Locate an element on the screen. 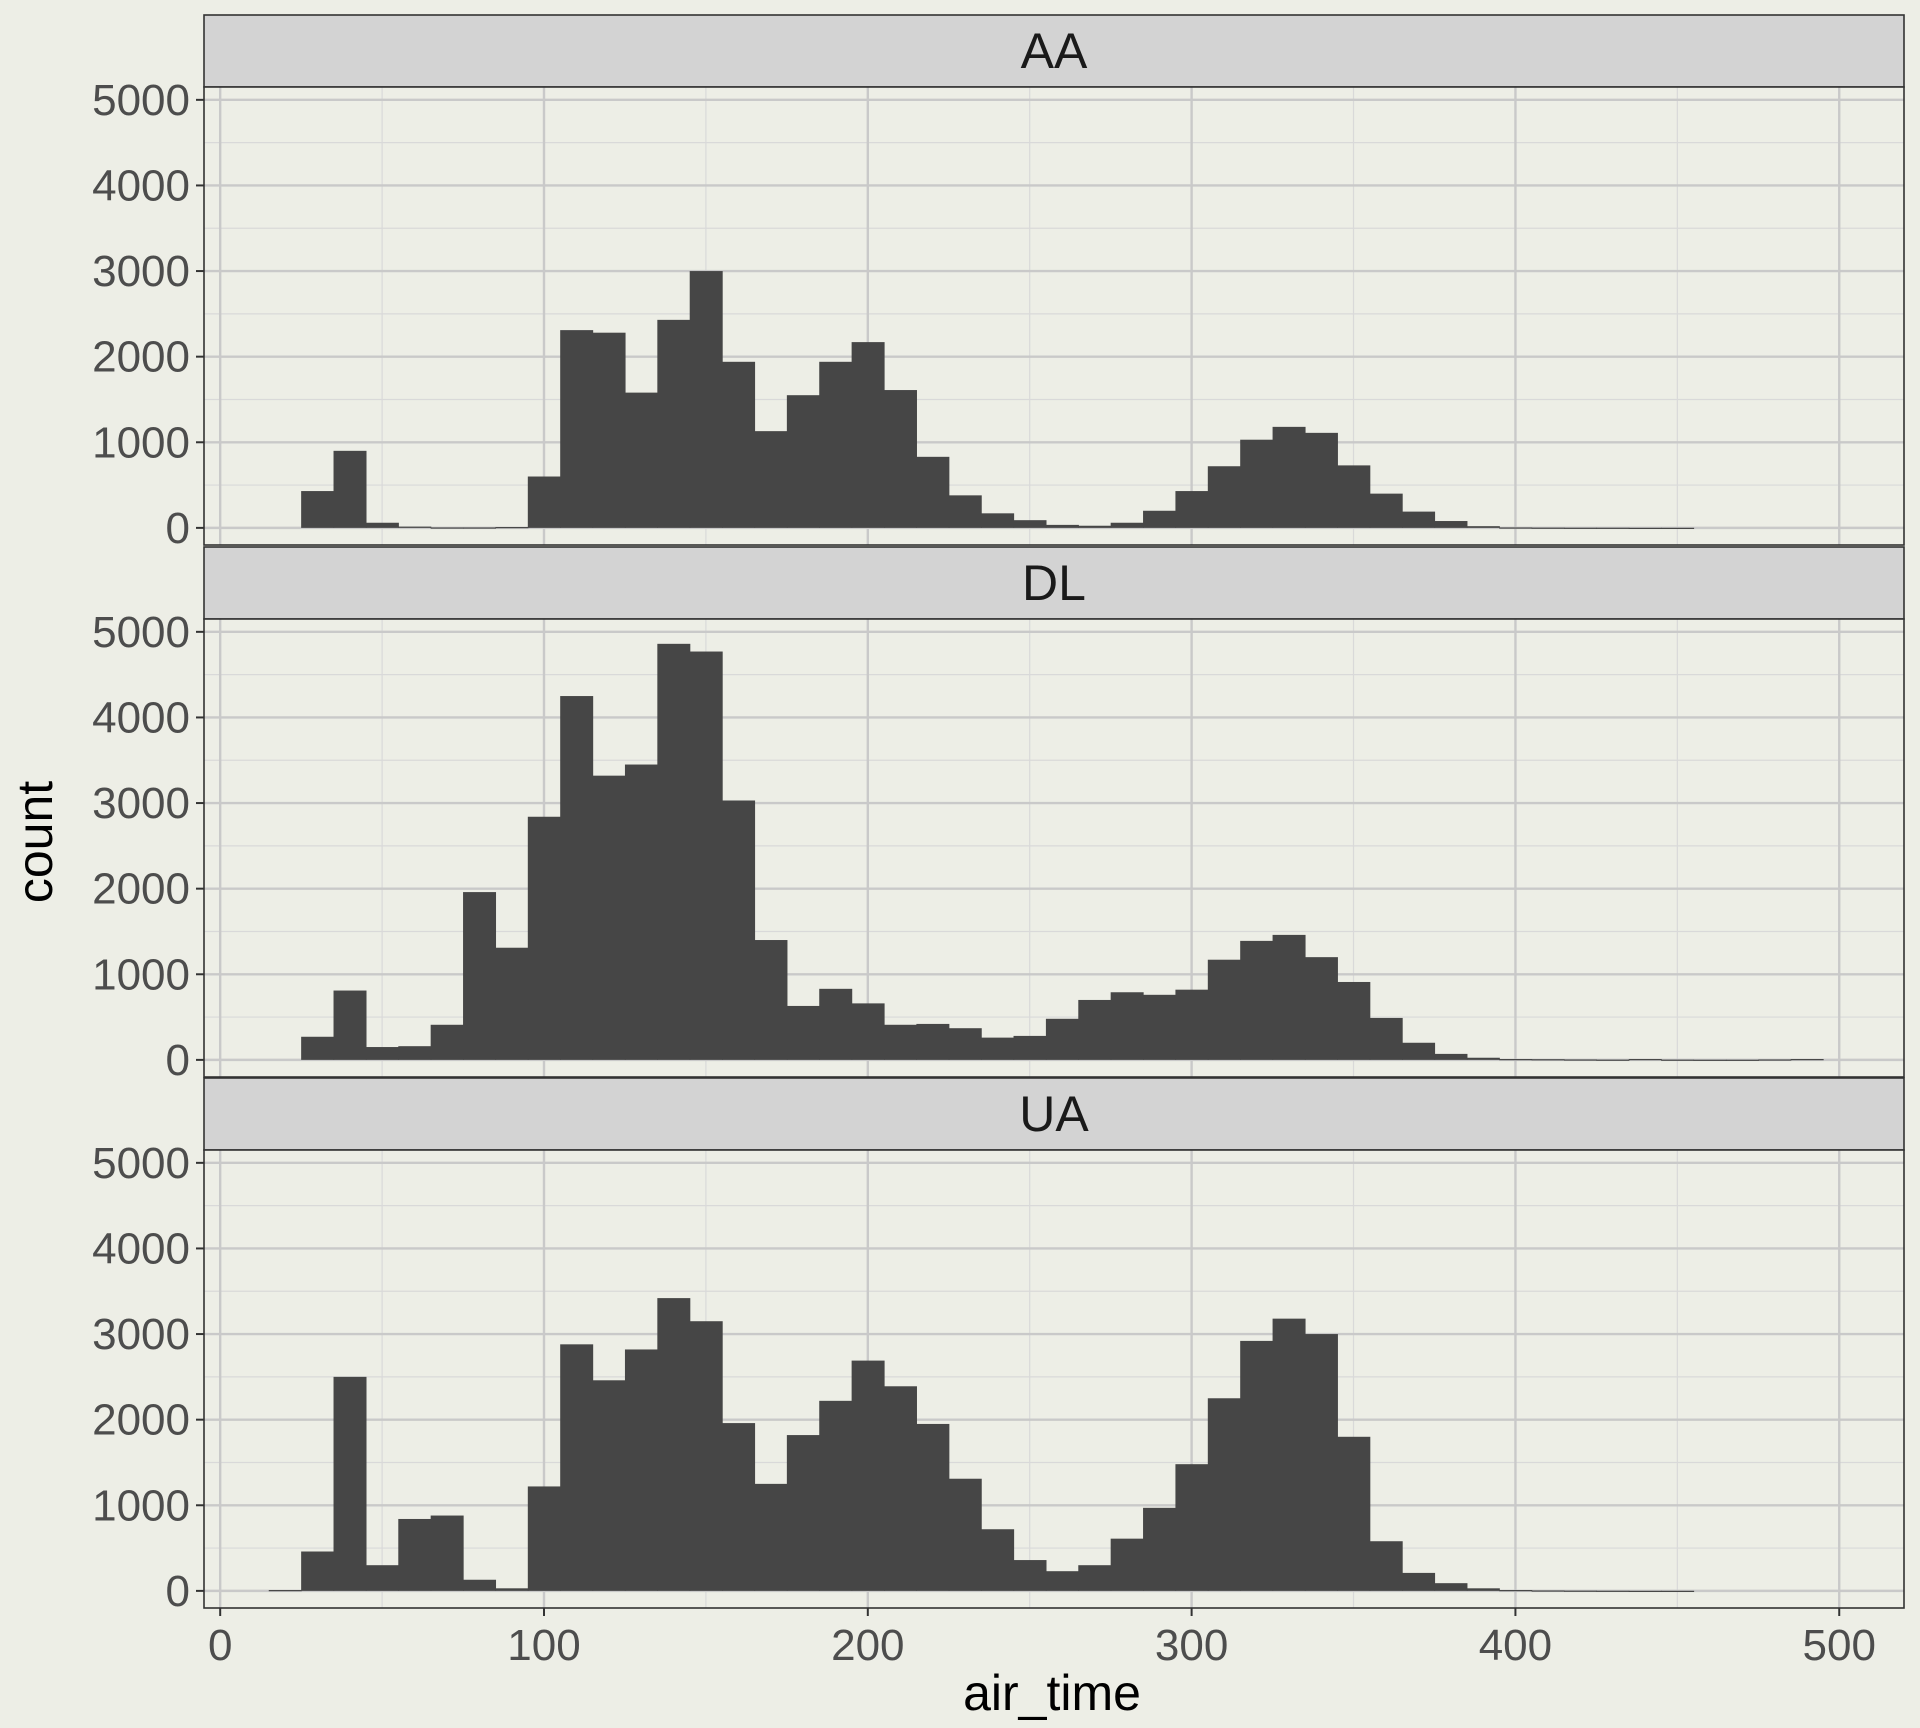 The width and height of the screenshot is (1920, 1728). y-tick-label: 0 is located at coordinates (178, 528).